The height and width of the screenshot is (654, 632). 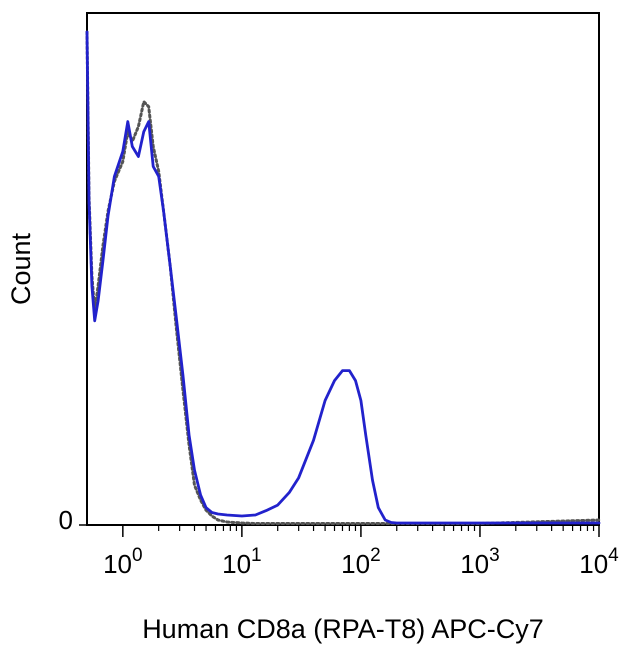 I want to click on x-tick-label: 10², so click(x=361, y=562).